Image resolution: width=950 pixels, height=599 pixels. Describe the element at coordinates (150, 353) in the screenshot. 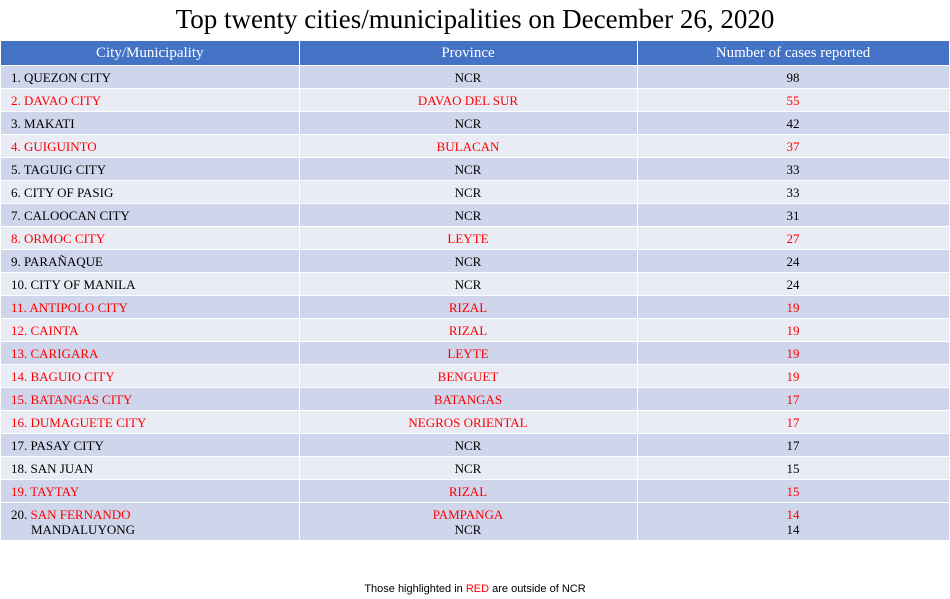

I see `city-cell: 13. CARIGARA` at that location.